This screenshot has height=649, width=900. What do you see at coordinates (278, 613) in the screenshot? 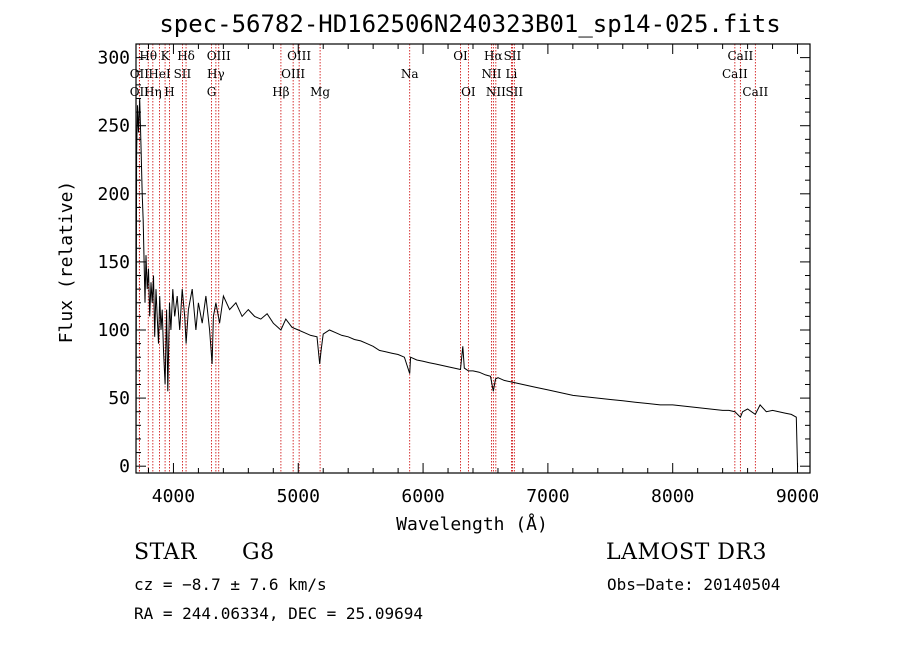
I see `coordinates: RA = 244.06334, DEC = 25.09694` at bounding box center [278, 613].